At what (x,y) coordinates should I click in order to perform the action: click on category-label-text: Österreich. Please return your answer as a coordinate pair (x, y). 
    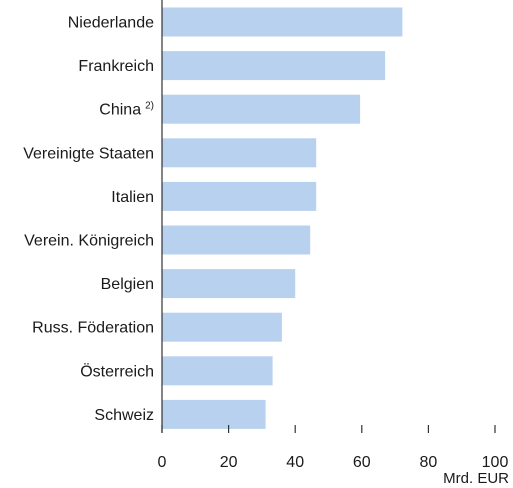
    Looking at the image, I should click on (117, 371).